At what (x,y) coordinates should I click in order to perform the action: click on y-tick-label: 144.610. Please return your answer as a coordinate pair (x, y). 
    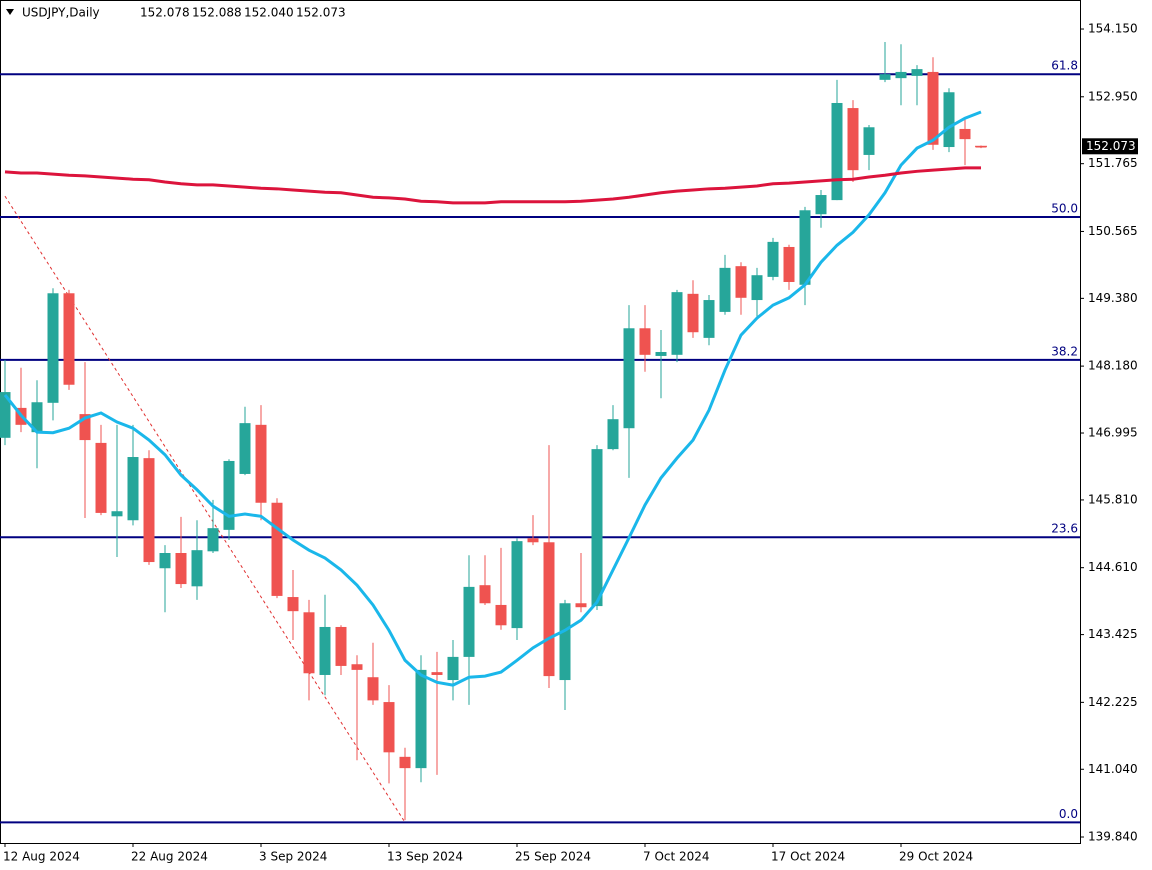
    Looking at the image, I should click on (1113, 567).